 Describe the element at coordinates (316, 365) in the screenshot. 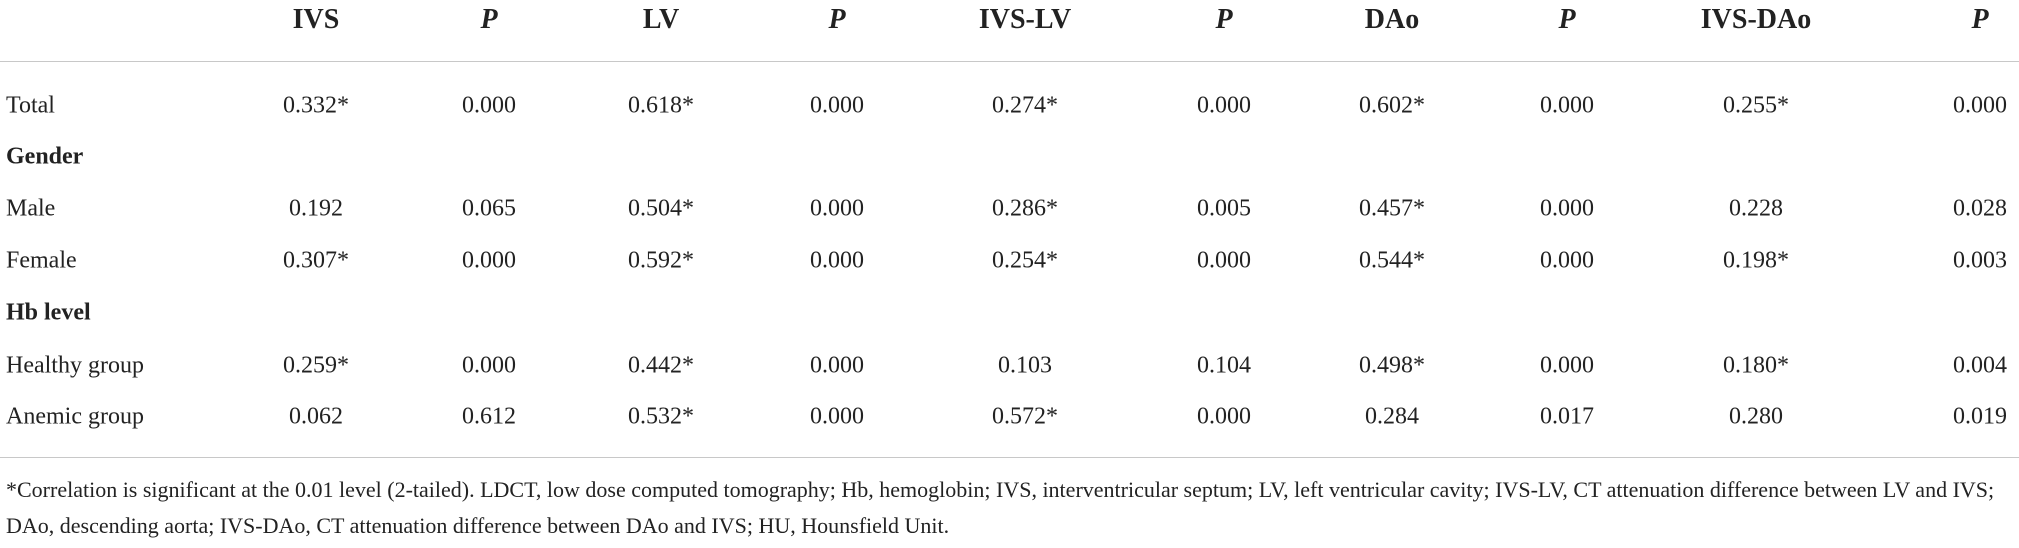

I see `cell: 0.259*` at that location.